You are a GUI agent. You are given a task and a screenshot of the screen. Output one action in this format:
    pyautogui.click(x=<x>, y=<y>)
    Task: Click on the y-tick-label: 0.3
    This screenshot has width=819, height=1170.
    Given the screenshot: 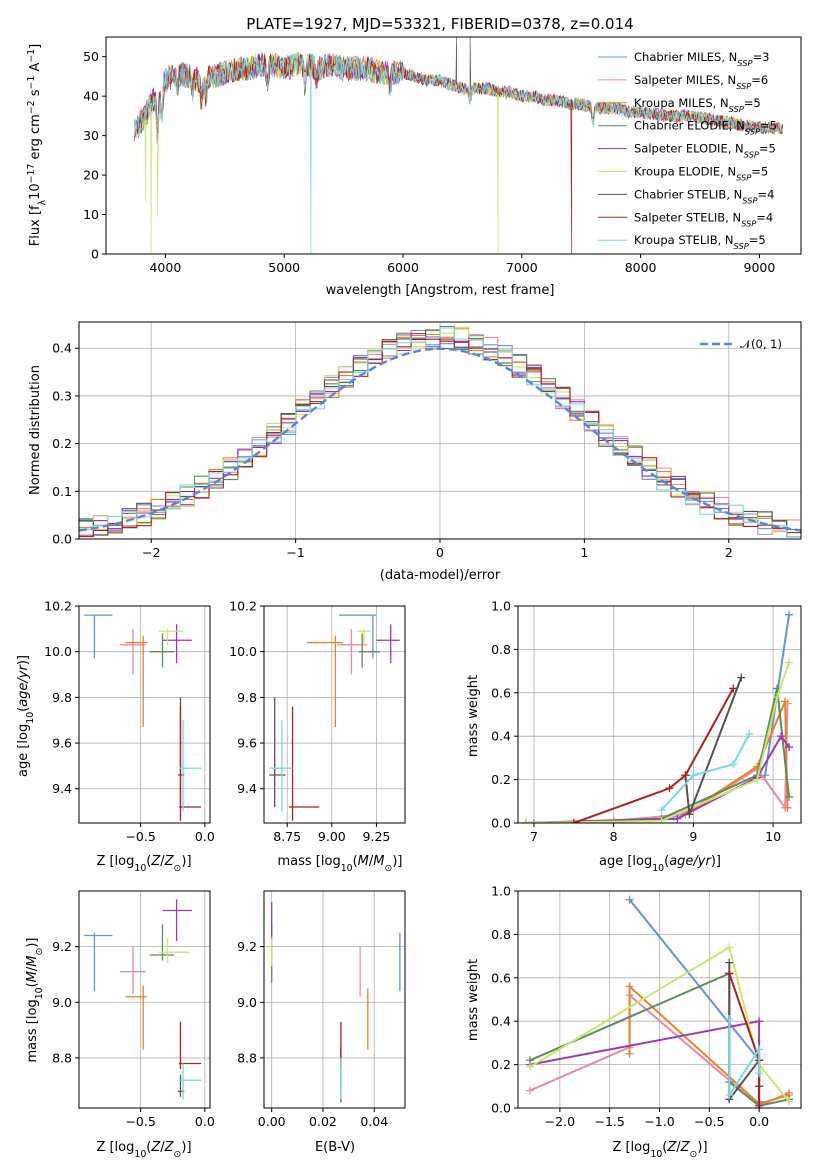 What is the action you would take?
    pyautogui.click(x=62, y=395)
    